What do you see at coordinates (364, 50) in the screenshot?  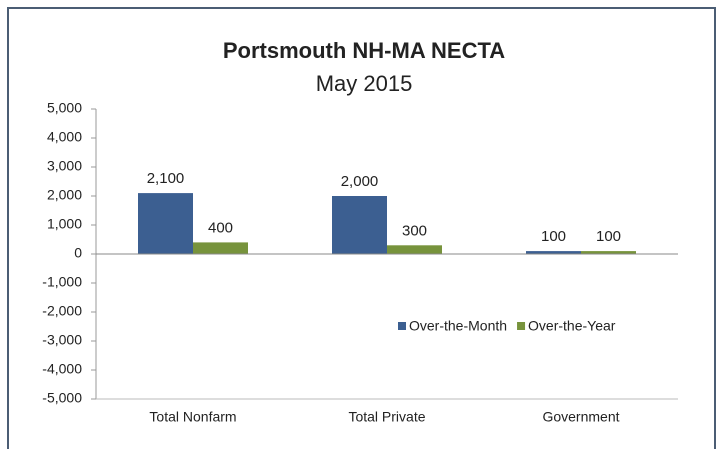 I see `chart-title: Portsmouth NH-MA NECTA` at bounding box center [364, 50].